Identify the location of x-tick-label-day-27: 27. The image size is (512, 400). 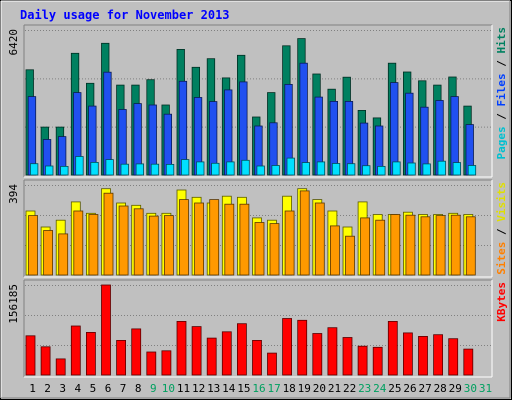
(424, 388).